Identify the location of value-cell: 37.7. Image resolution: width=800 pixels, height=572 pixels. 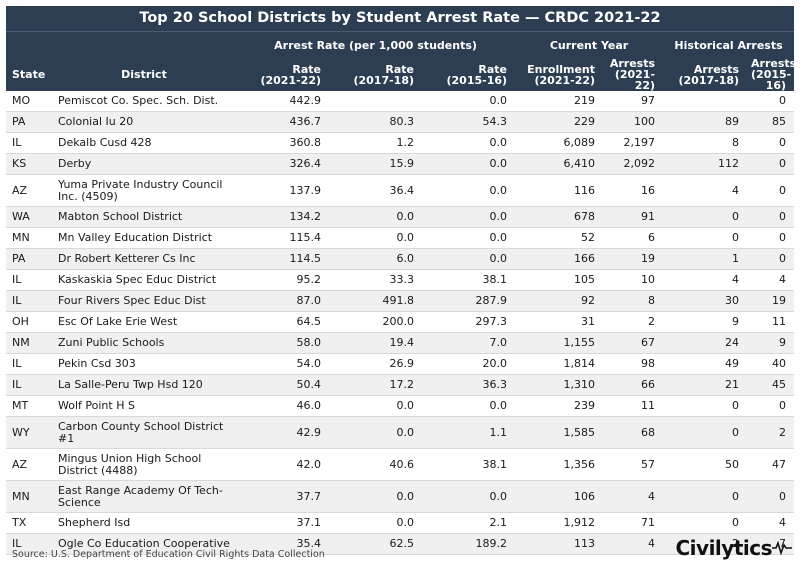
(282, 496).